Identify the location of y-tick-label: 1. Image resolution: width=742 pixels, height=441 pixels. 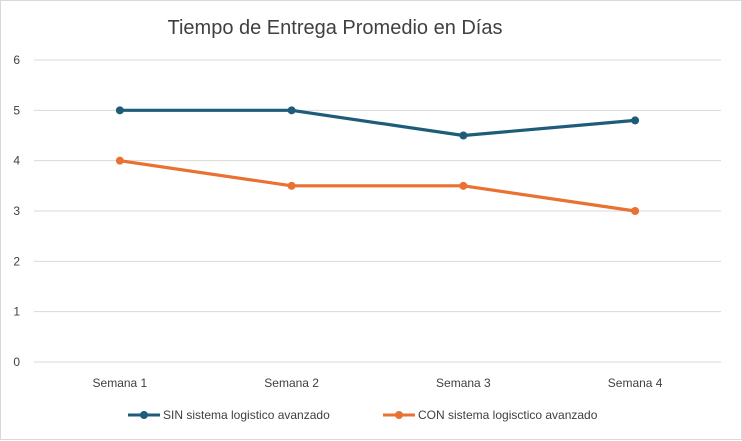
(16, 312).